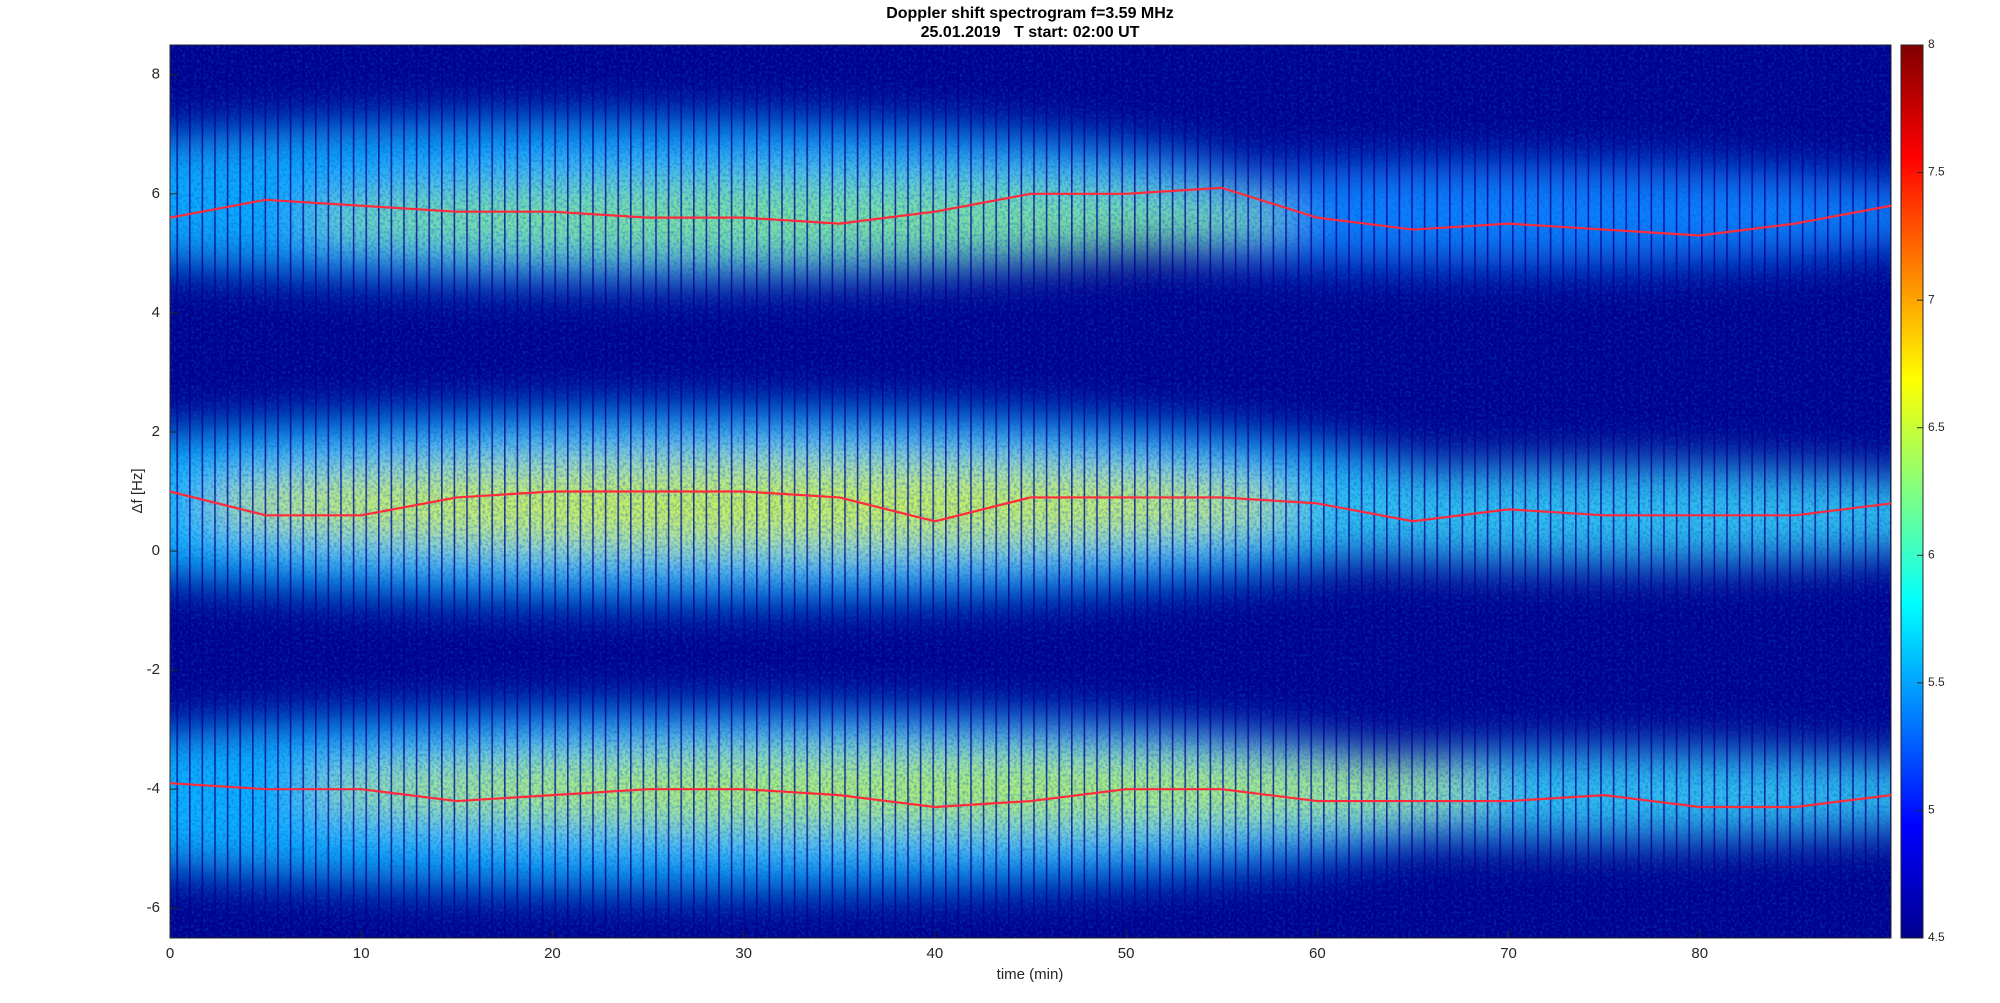 This screenshot has height=1003, width=2000. What do you see at coordinates (1030, 13) in the screenshot?
I see `chart-title: Doppler shift spectrogram f=3.59 MHz` at bounding box center [1030, 13].